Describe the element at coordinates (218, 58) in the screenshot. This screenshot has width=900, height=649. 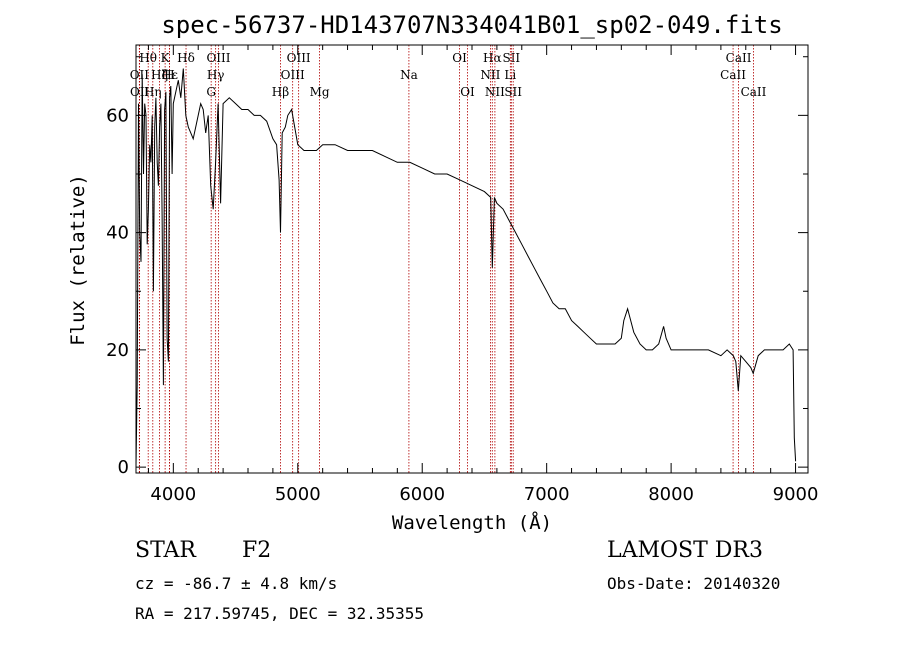
I see `line-label-9: OIII` at that location.